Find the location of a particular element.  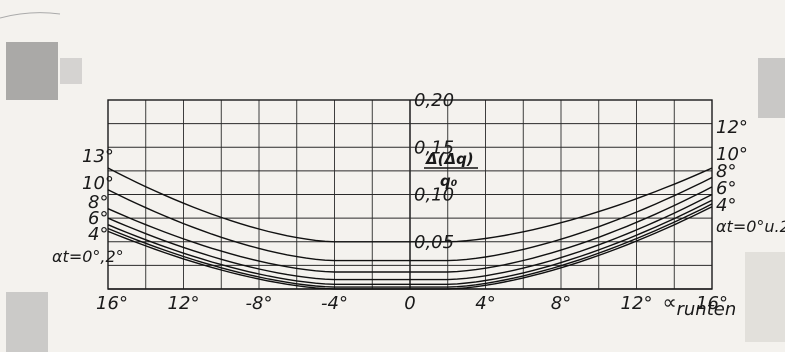

left-label-6: 6° is located at coordinates (98, 218).